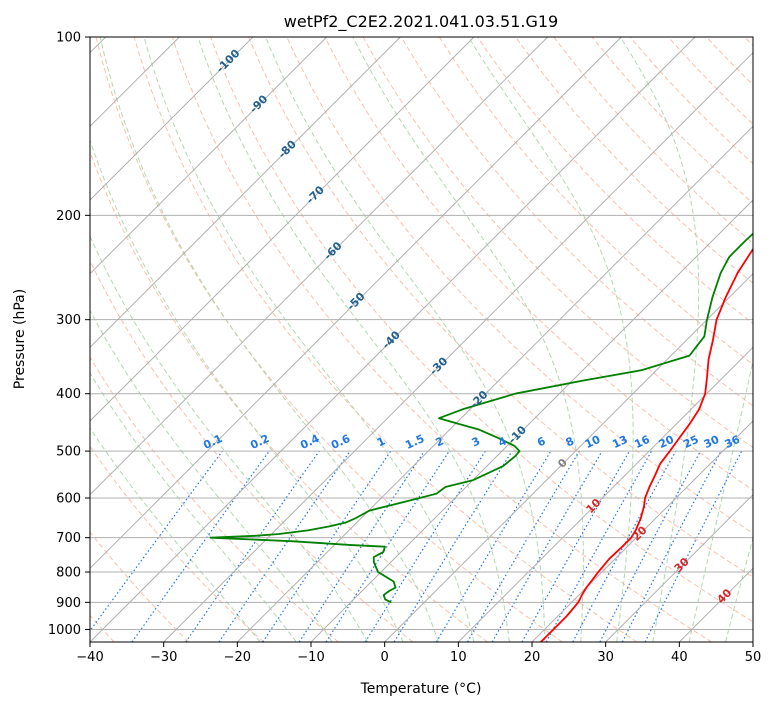 This screenshot has width=775, height=708. What do you see at coordinates (64, 630) in the screenshot?
I see `y-tick-label: 1000` at bounding box center [64, 630].